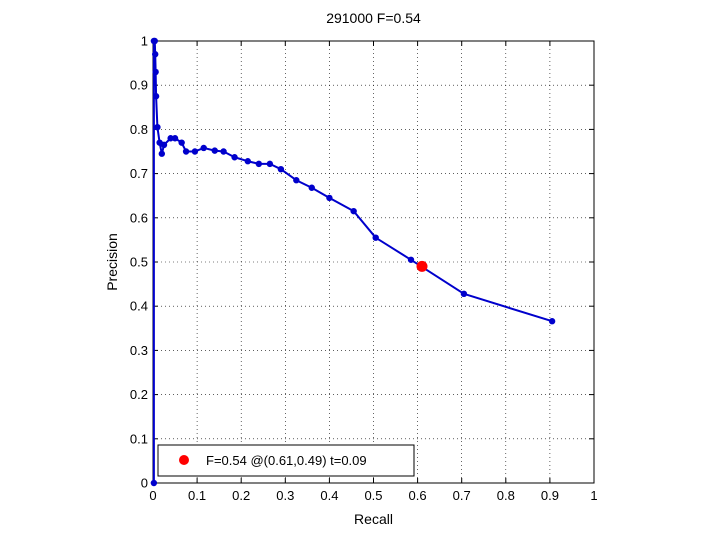  What do you see at coordinates (418, 495) in the screenshot?
I see `x-tick-label: 0.6` at bounding box center [418, 495].